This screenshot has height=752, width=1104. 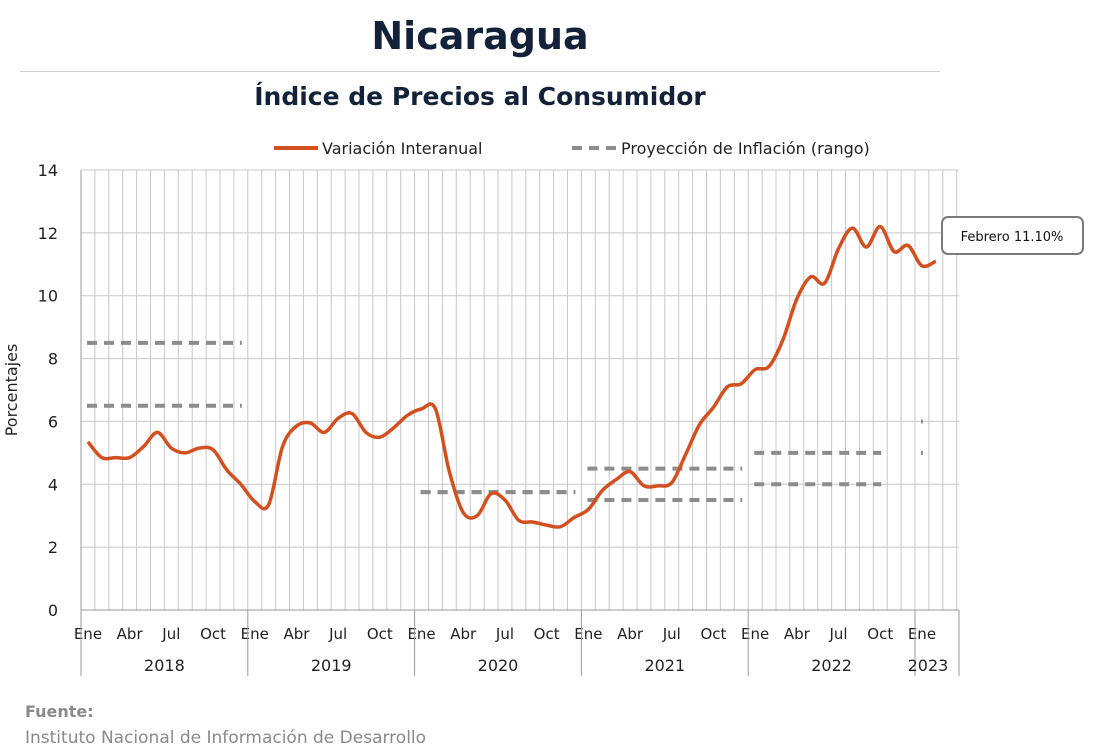 I want to click on y-tick-label: 4, so click(x=53, y=484).